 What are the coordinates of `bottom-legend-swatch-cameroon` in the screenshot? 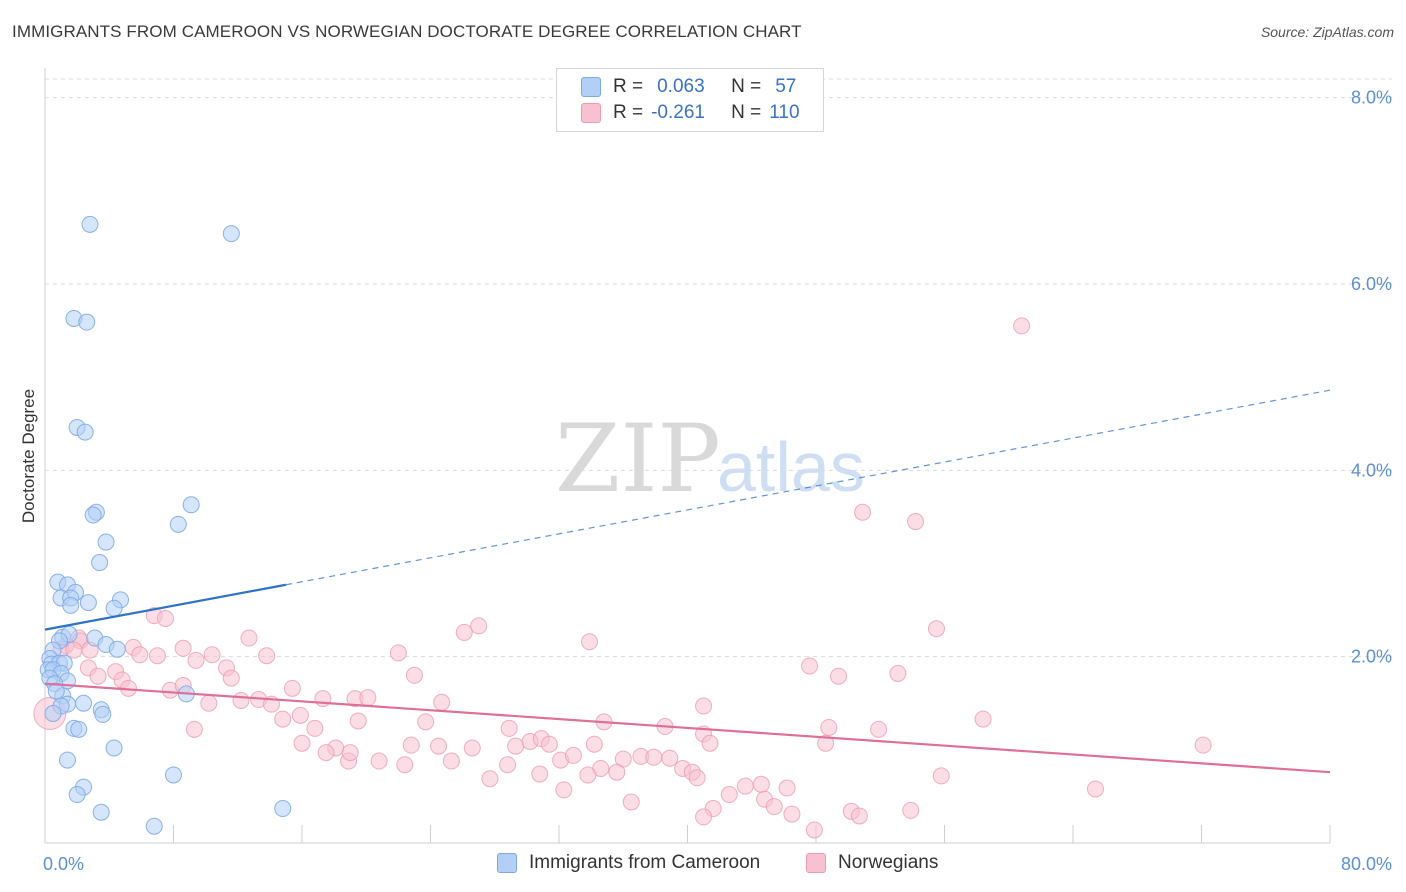 It's located at (507, 863).